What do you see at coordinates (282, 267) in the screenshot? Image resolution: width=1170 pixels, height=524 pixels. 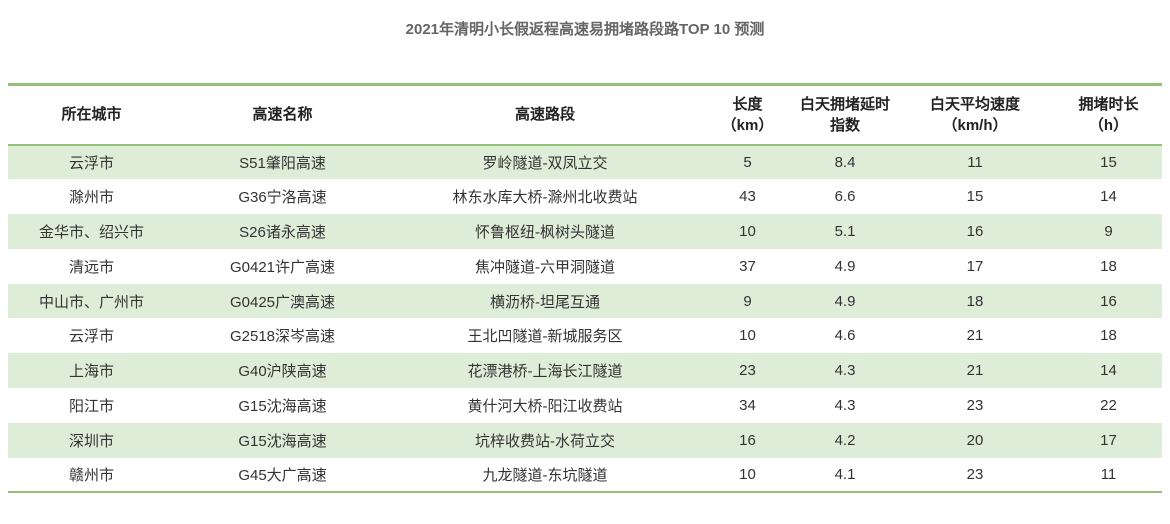 I see `cell-highway-name: G0421许广高速` at bounding box center [282, 267].